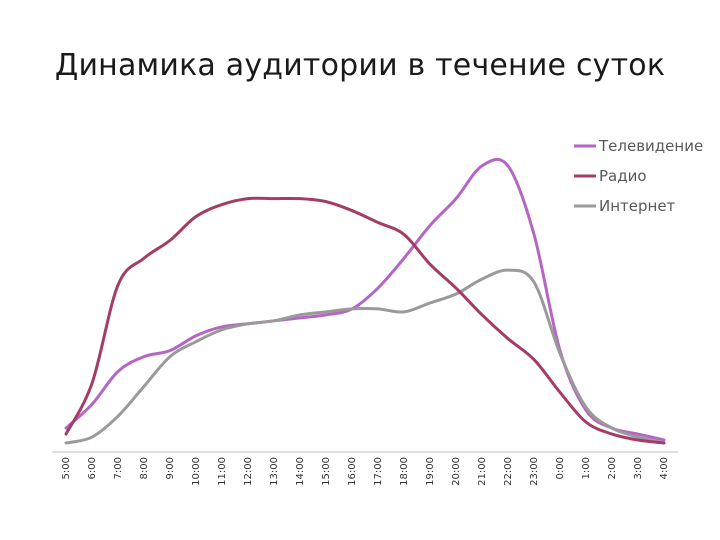 This screenshot has height=540, width=720. What do you see at coordinates (196, 471) in the screenshot?
I see `x-tick-label: 10:00` at bounding box center [196, 471].